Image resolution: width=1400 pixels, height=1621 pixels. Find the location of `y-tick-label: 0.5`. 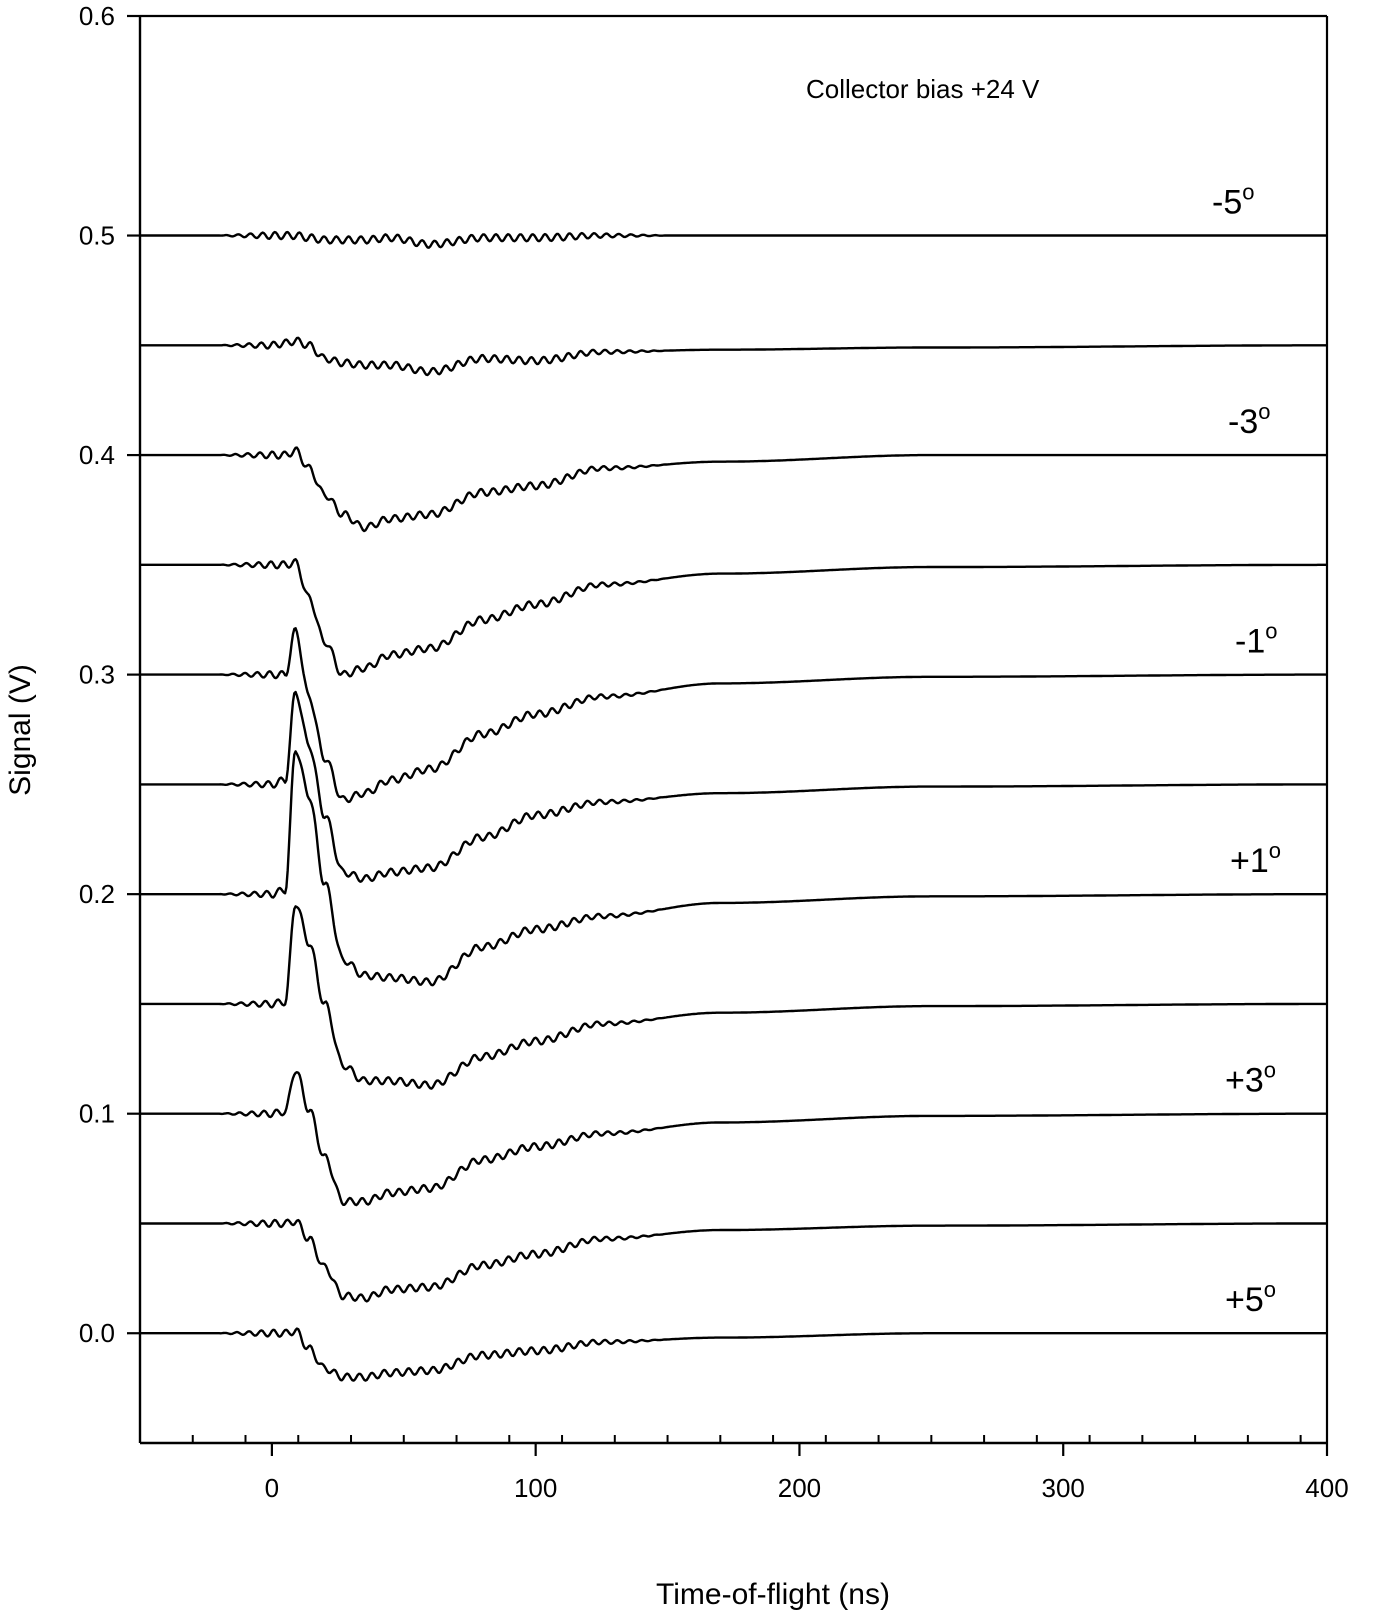

y-tick-label: 0.5 is located at coordinates (97, 236).